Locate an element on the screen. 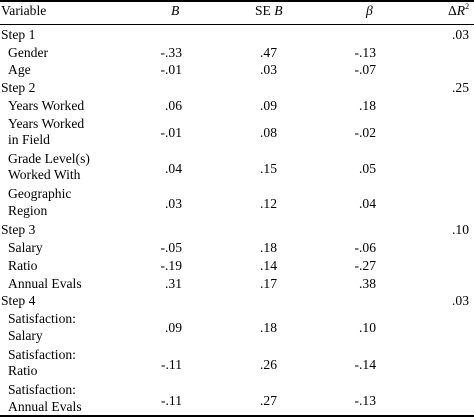 Image resolution: width=474 pixels, height=418 pixels. cell-se: .03 is located at coordinates (268, 69).